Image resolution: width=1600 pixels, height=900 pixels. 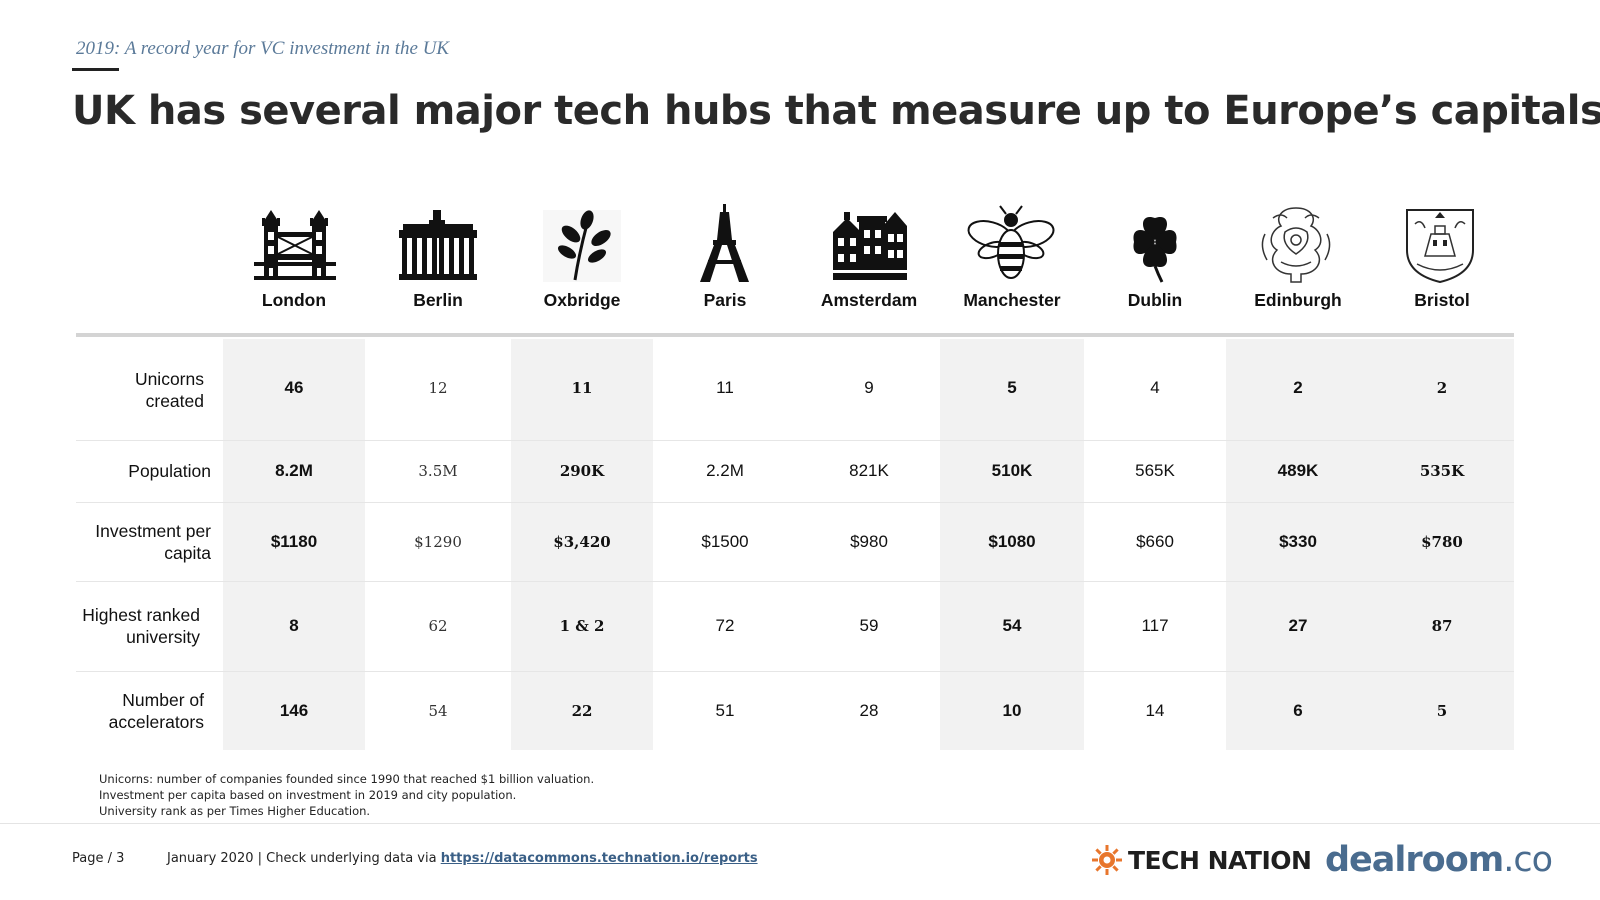 What do you see at coordinates (304, 858) in the screenshot?
I see `source-prefix: January 2020 | Check underlying data via` at bounding box center [304, 858].